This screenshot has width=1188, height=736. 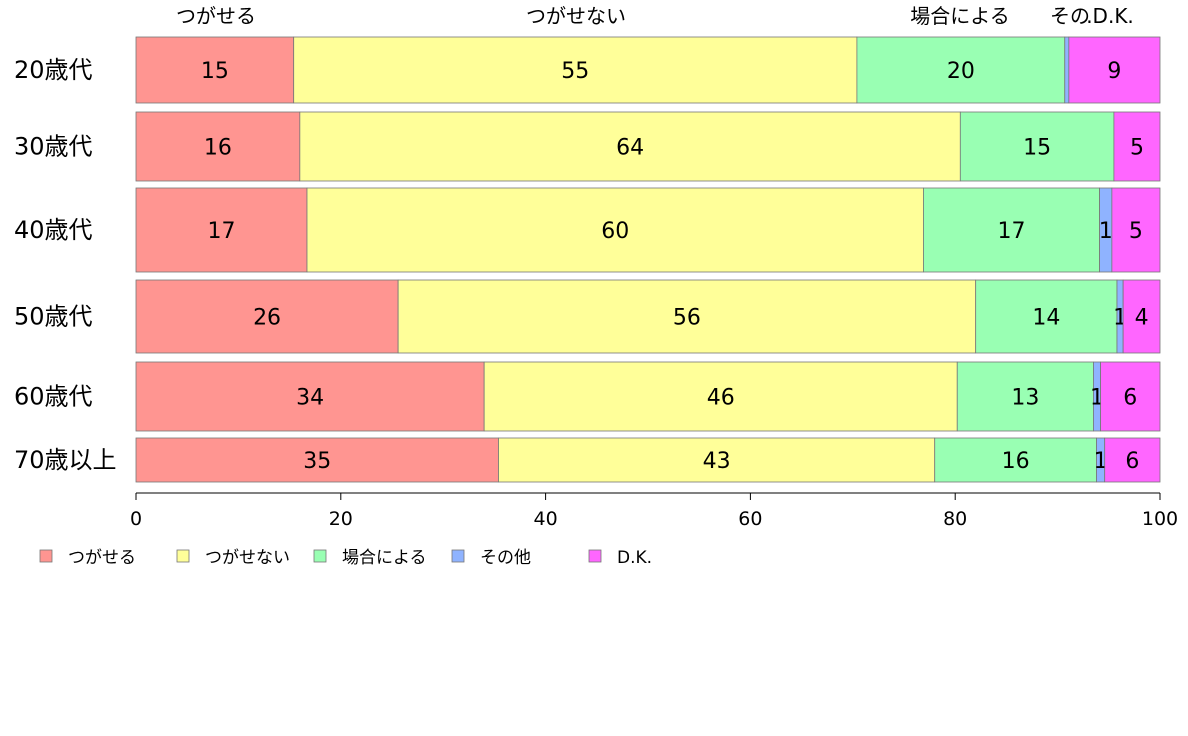 I want to click on data-label: 35, so click(x=317, y=461).